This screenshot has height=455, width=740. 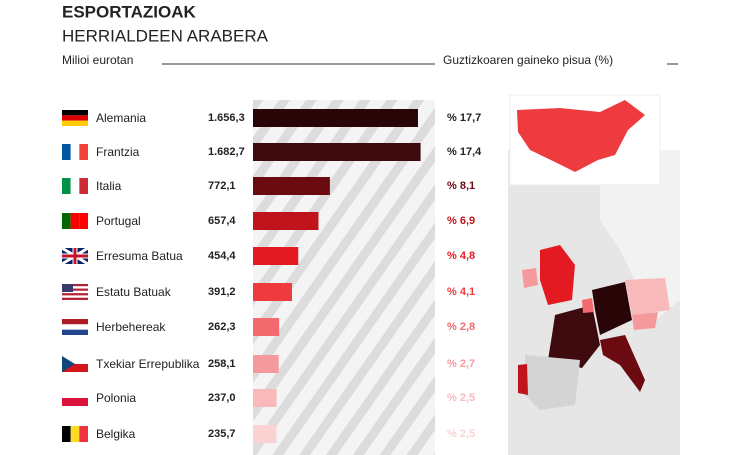 What do you see at coordinates (226, 118) in the screenshot?
I see `value-label: 1.656,3` at bounding box center [226, 118].